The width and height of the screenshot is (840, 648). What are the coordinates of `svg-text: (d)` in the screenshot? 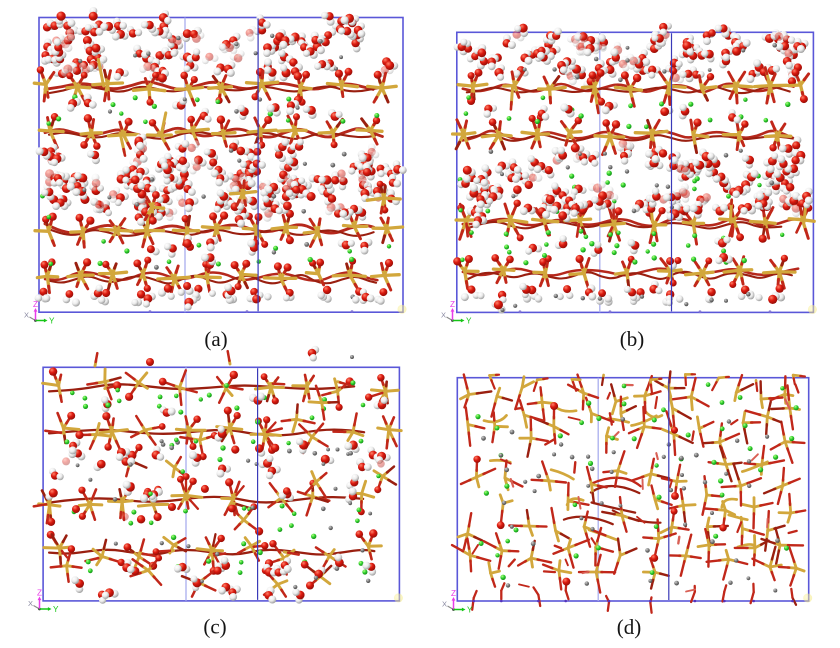 It's located at (629, 627).